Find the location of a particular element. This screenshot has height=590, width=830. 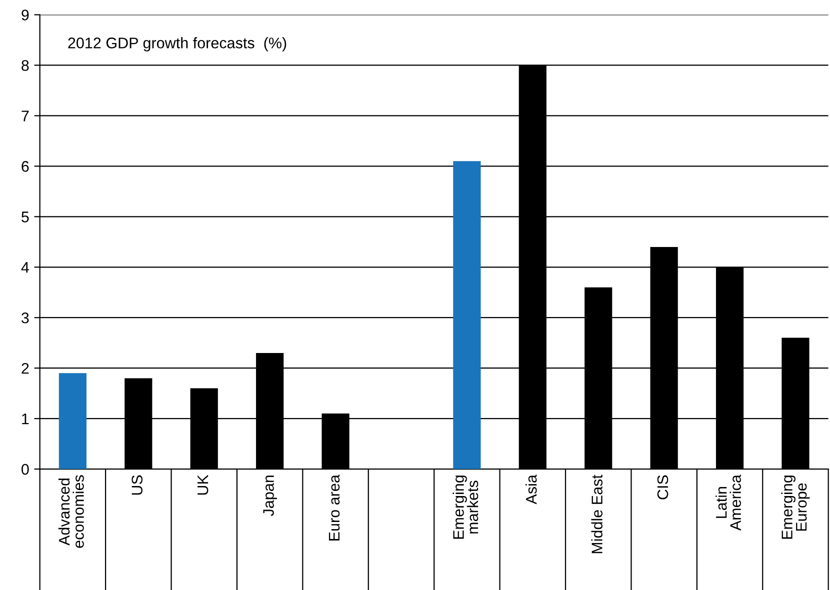

x-tick-label: Emerging Europe is located at coordinates (795, 507).